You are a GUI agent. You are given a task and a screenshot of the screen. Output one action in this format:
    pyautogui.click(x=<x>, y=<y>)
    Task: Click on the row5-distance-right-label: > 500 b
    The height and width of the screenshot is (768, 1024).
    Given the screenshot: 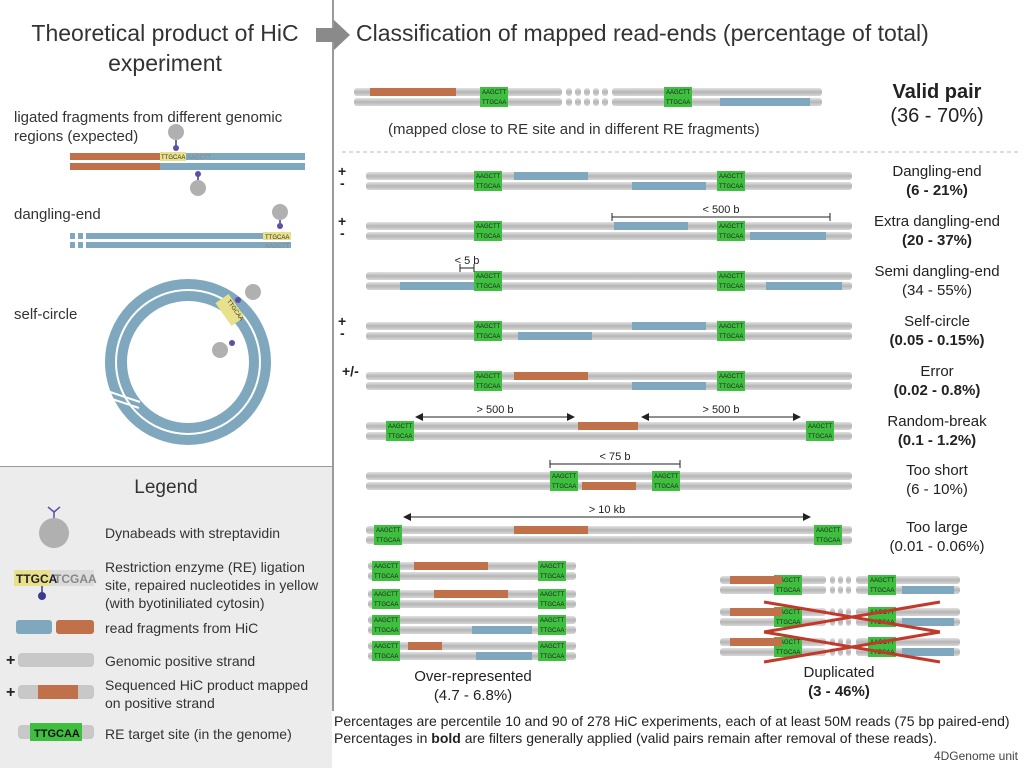 What is the action you would take?
    pyautogui.click(x=720, y=410)
    